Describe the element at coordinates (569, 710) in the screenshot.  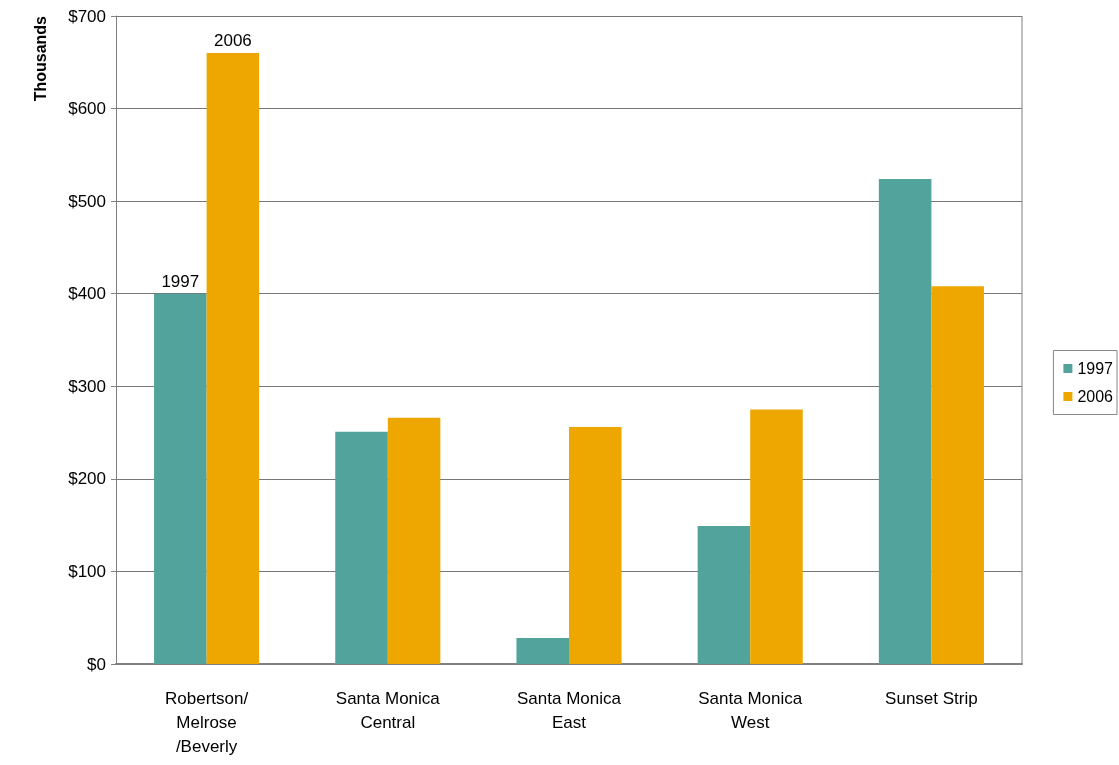
I see `x-tick-label: Santa Monica East` at that location.